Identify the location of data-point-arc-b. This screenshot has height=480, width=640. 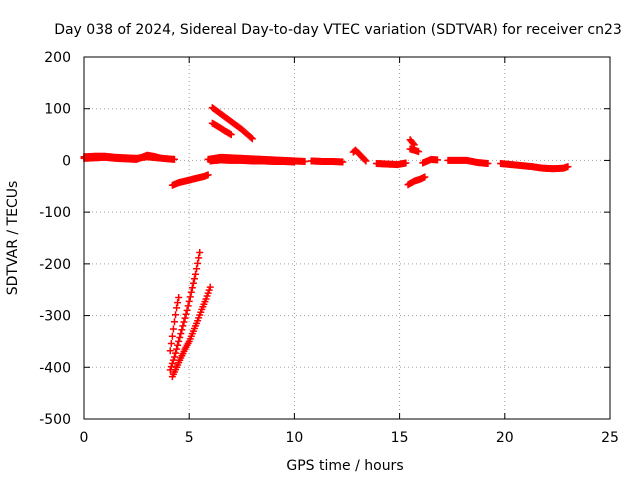
(160, 158).